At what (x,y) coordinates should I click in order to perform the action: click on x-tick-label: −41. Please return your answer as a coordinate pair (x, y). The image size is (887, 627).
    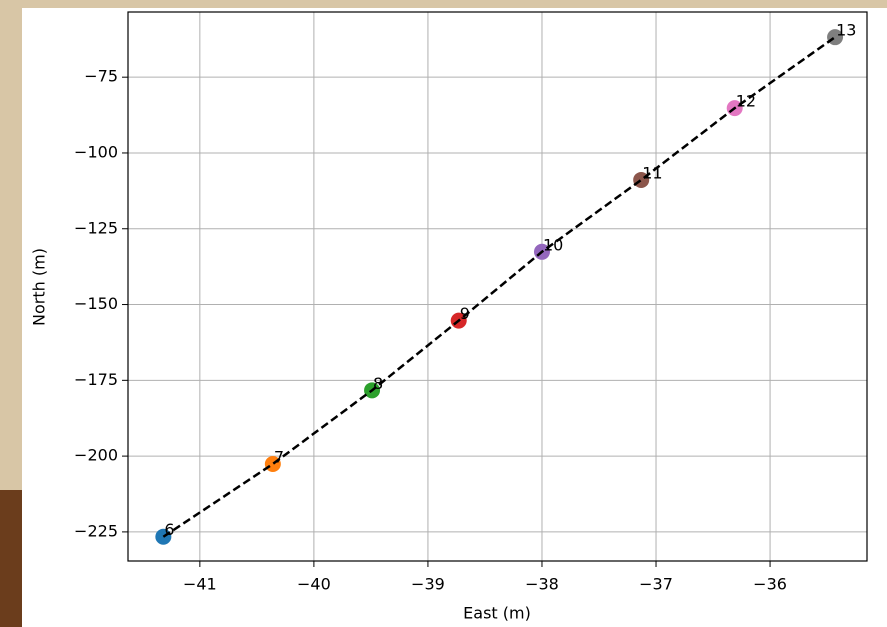
    Looking at the image, I should click on (200, 584).